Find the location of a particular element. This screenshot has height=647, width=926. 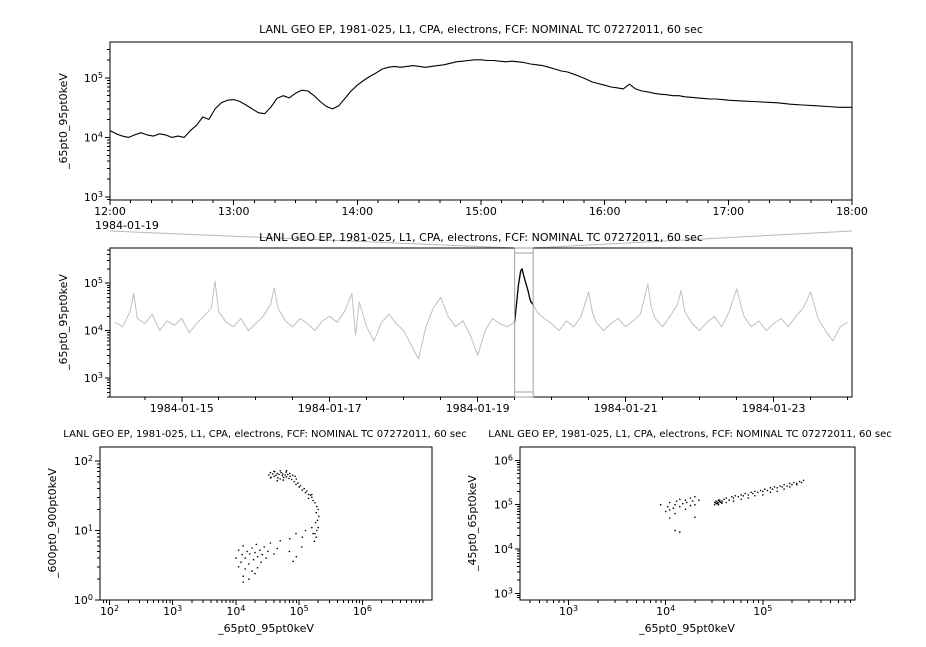

chart2-series is located at coordinates (277, 526).